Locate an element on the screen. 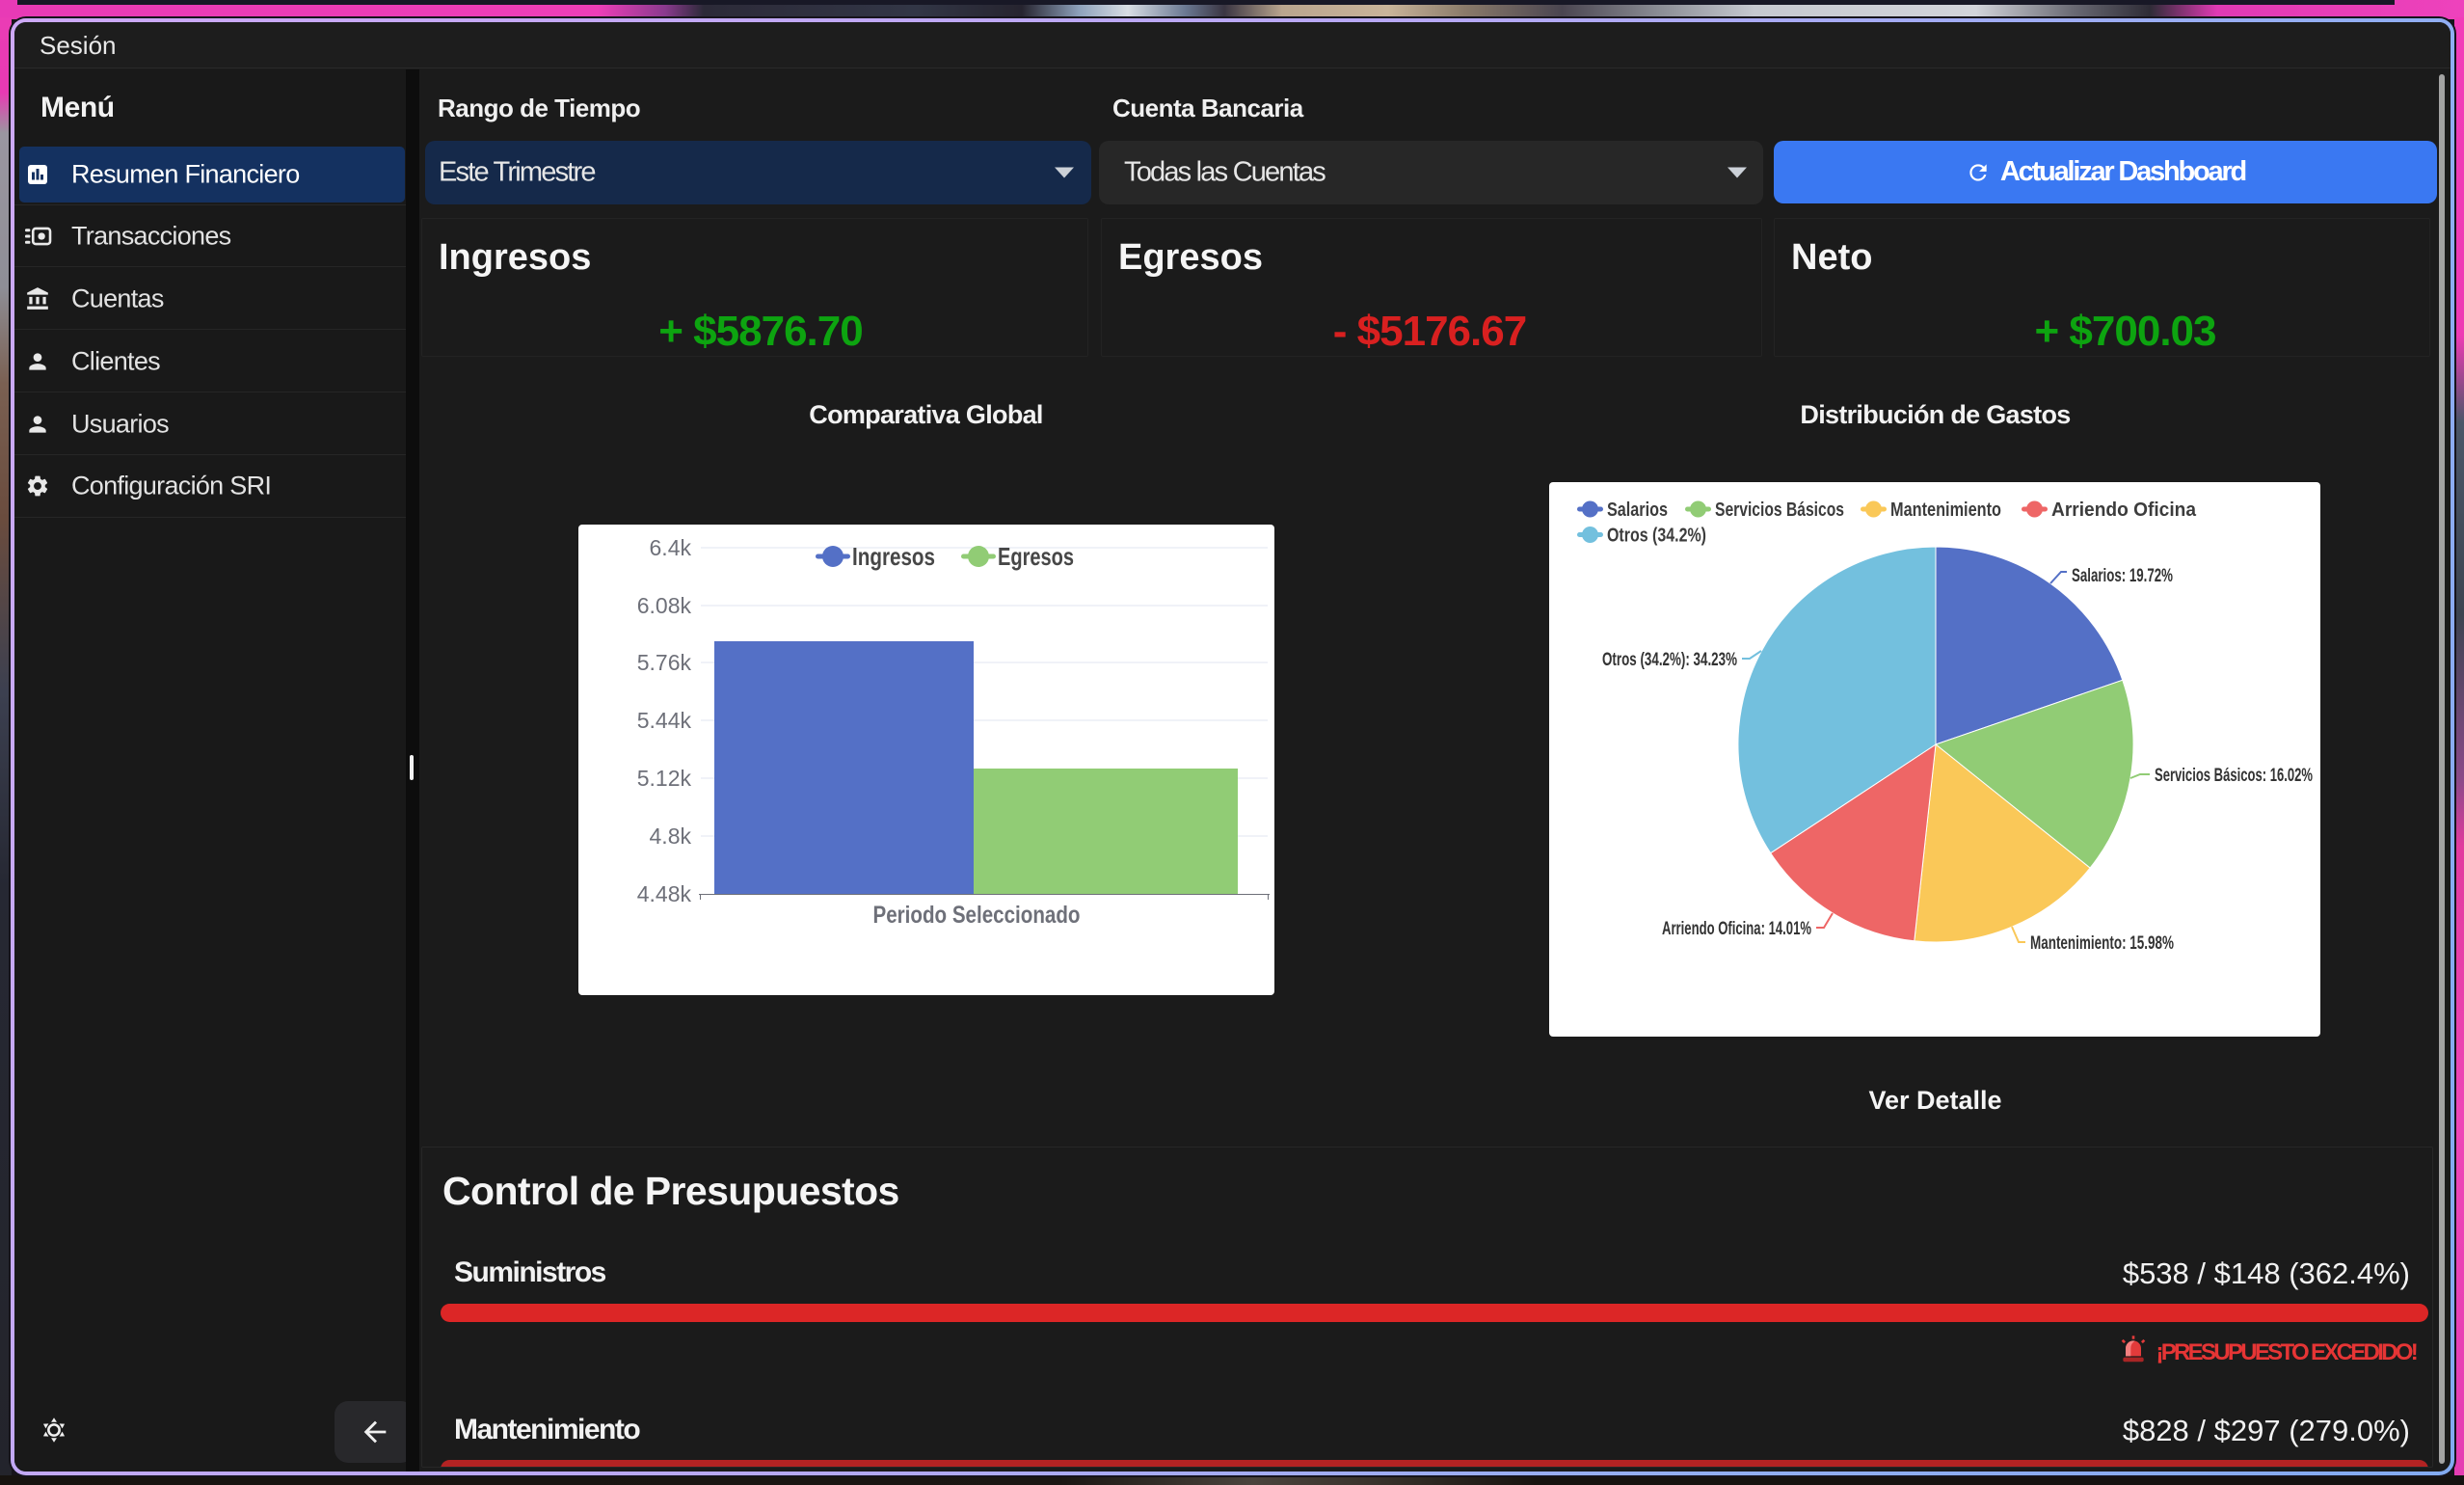 The image size is (2464, 1485). svg-text: 6.4k is located at coordinates (671, 547).